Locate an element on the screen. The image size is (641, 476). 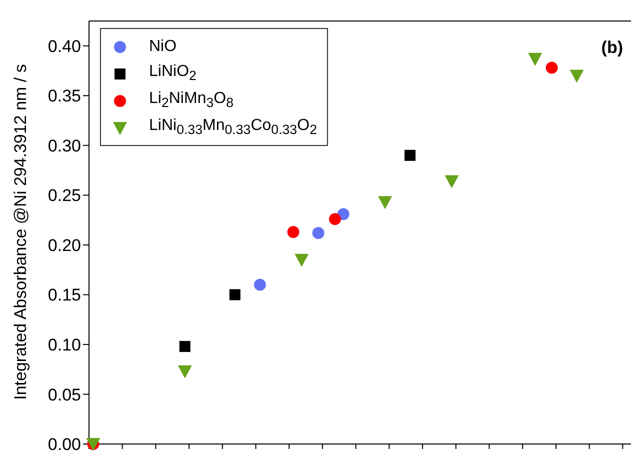
y-tick-label: 0.00 is located at coordinates (64, 444).